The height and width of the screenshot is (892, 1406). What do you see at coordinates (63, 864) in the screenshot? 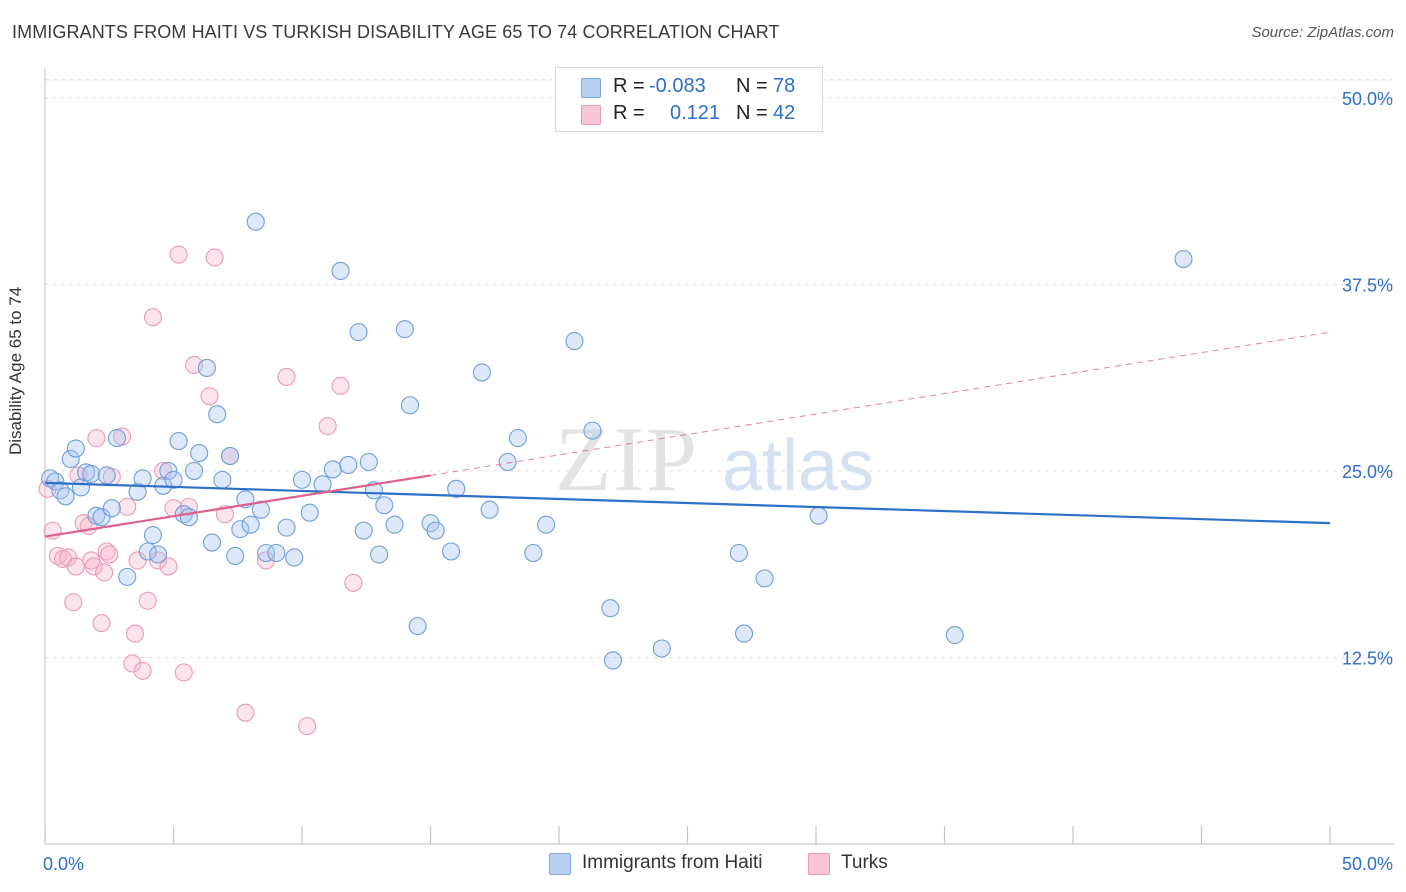
I see `x-tick-label: 0.0%` at bounding box center [63, 864].